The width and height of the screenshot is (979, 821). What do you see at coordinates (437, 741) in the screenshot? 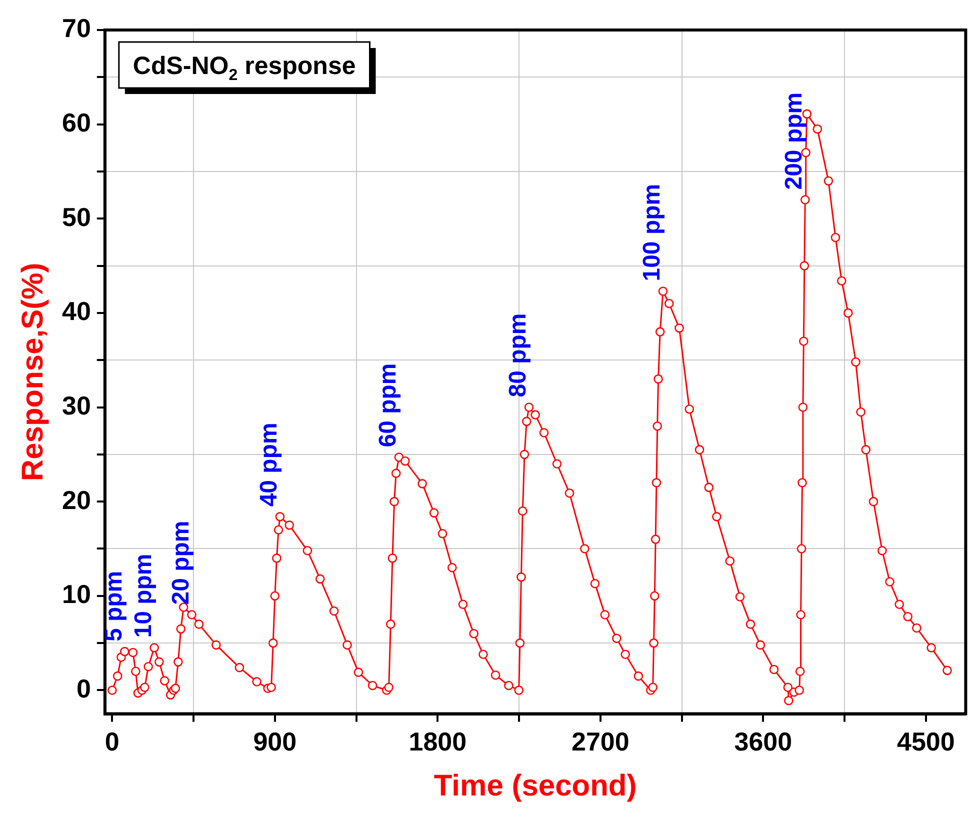
I see `x-tick-label: 1800` at bounding box center [437, 741].